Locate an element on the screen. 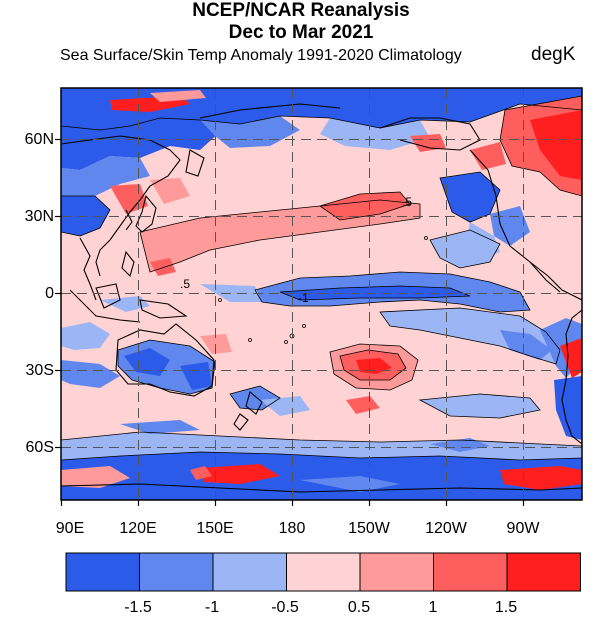  lon-label: 90W is located at coordinates (523, 528).